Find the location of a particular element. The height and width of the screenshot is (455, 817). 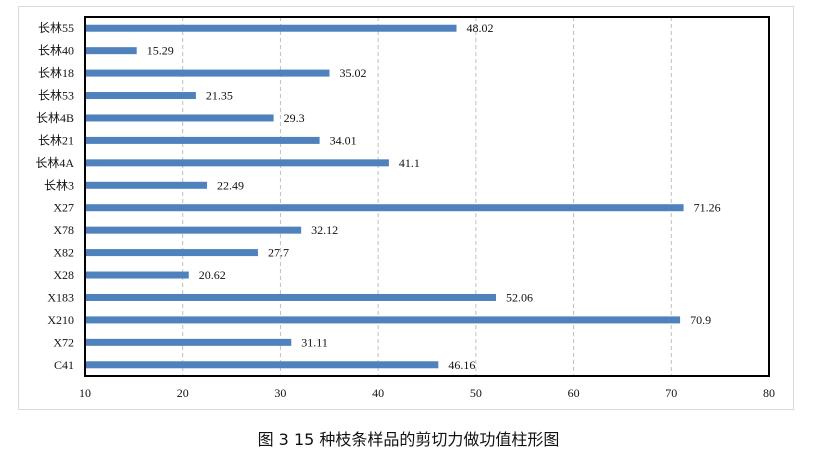

data-label: 48.02 is located at coordinates (480, 28).